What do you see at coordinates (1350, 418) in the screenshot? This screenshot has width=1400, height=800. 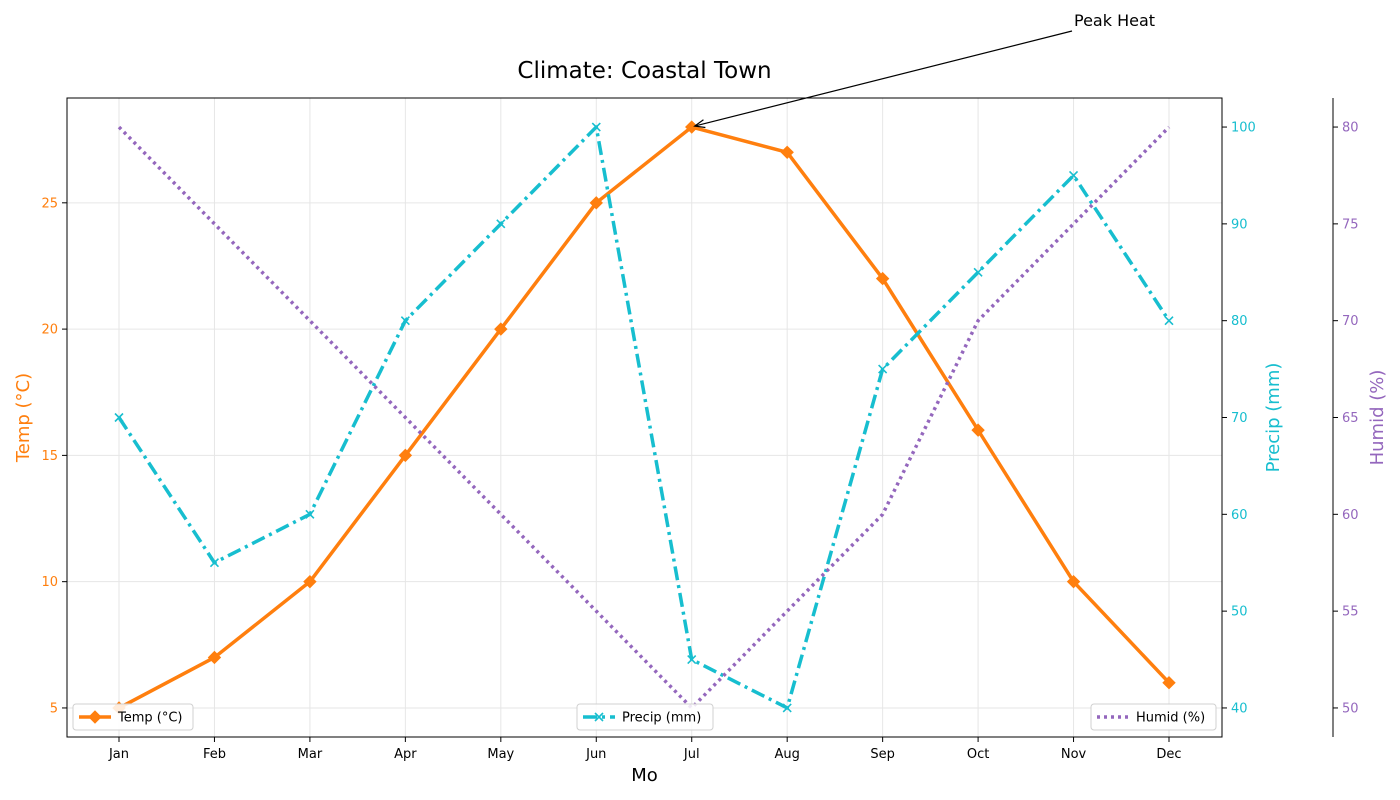 I see `humid-axis-tick-label-65: 65` at bounding box center [1350, 418].